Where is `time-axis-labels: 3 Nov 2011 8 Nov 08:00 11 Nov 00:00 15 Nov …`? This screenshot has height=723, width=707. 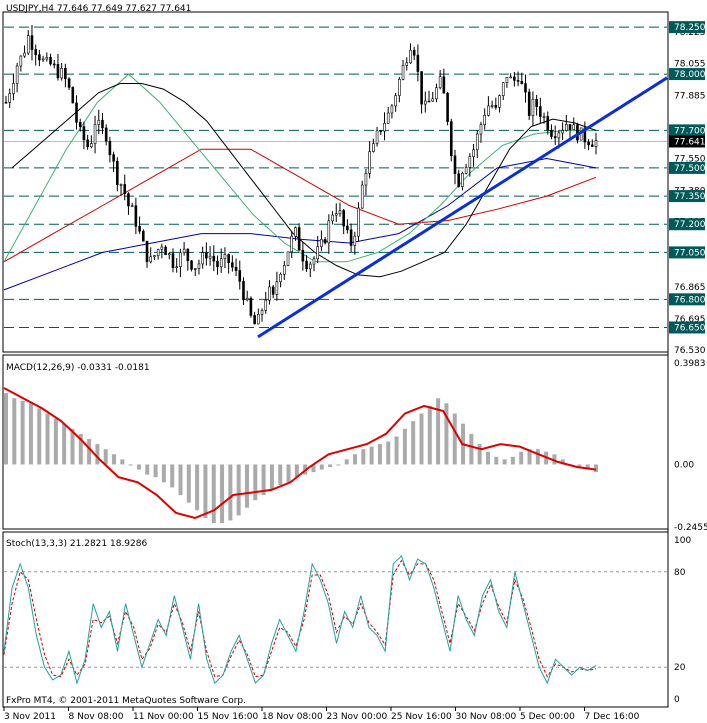 time-axis-labels: 3 Nov 2011 8 Nov 08:00 11 Nov 00:00 15 Nov … is located at coordinates (321, 714).